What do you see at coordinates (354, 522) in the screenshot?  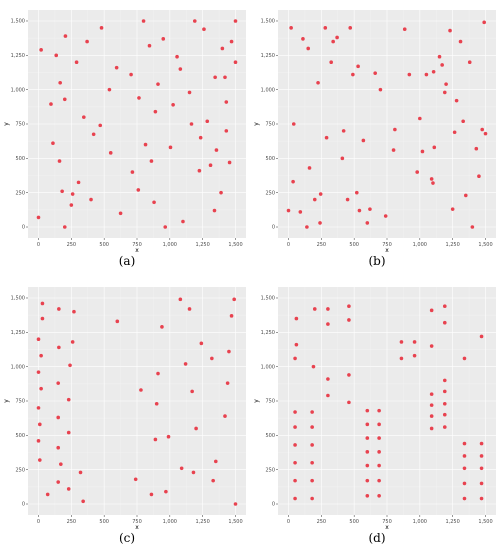 I see `x-tick-label: 500` at bounding box center [354, 522].